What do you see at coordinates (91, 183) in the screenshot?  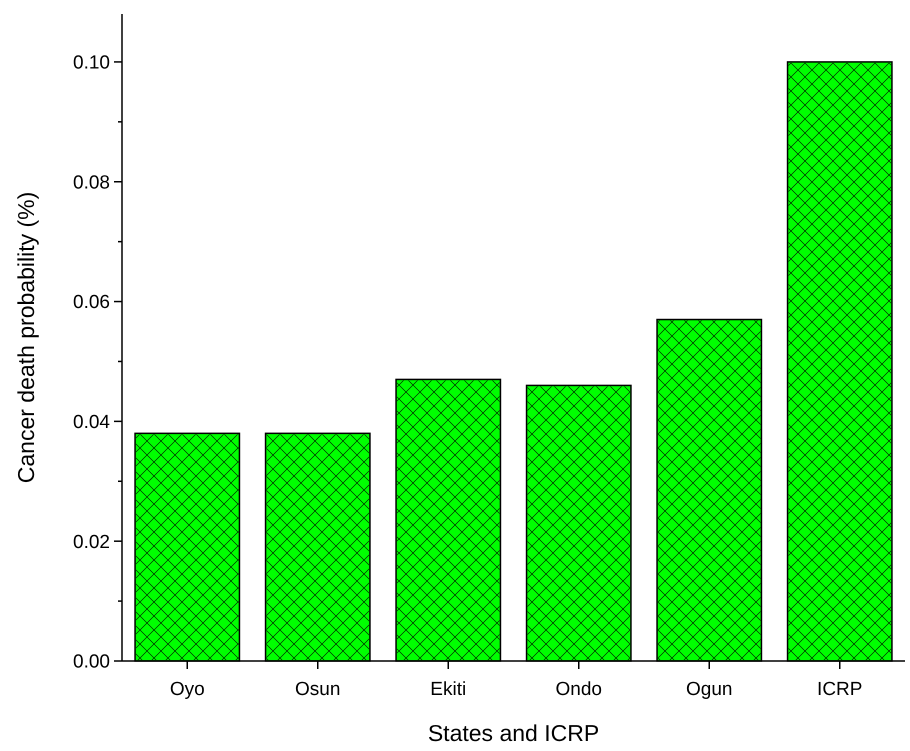 I see `y-tick-label: 0.08` at bounding box center [91, 183].